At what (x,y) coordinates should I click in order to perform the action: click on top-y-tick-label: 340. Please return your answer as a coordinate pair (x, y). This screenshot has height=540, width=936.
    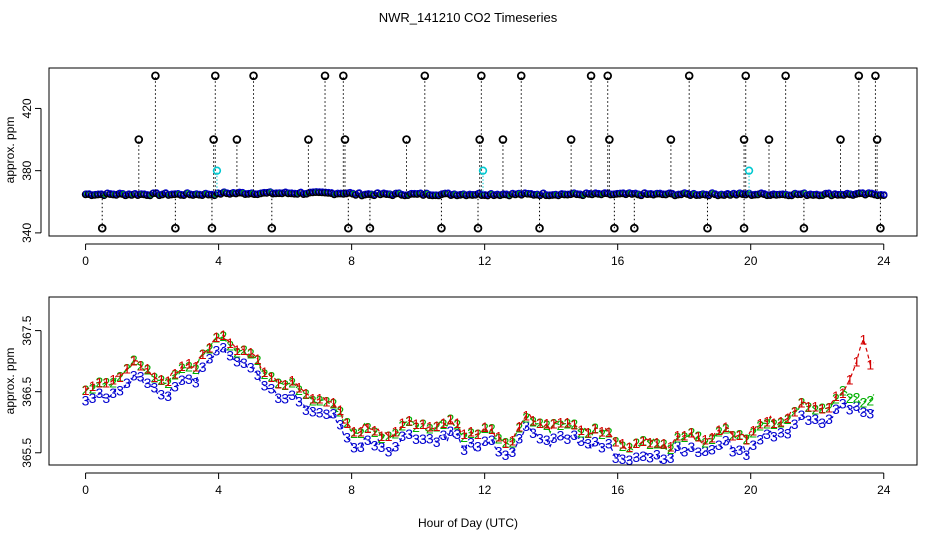
    Looking at the image, I should click on (27, 233).